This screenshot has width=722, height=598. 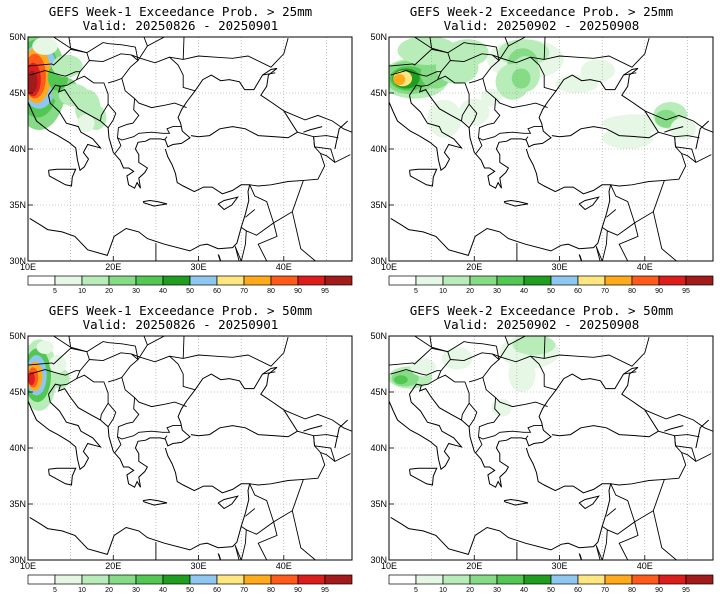 I want to click on colorbar-label: 70, so click(x=605, y=291).